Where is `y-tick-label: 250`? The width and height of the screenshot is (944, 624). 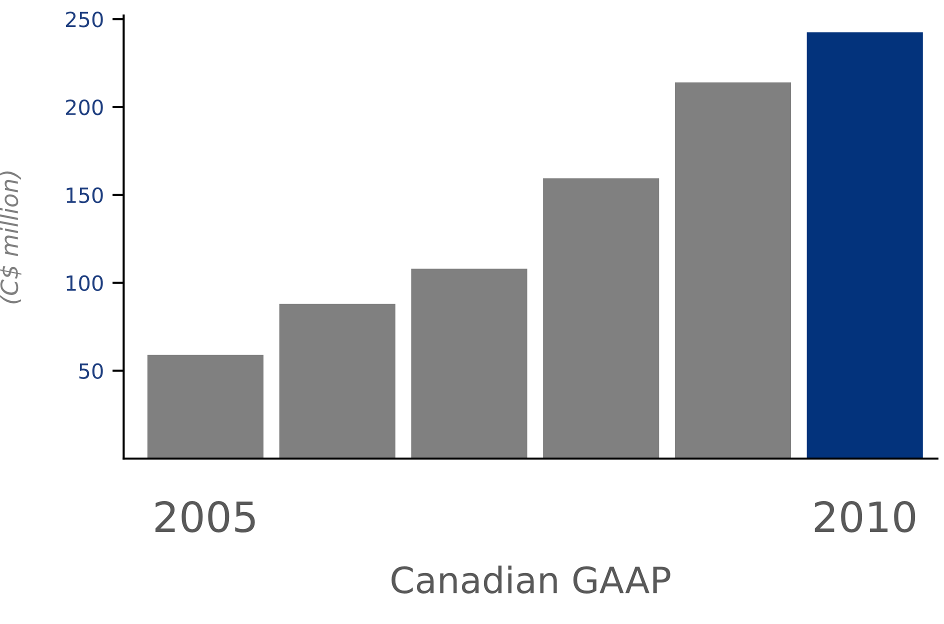 y-tick-label: 250 is located at coordinates (84, 20).